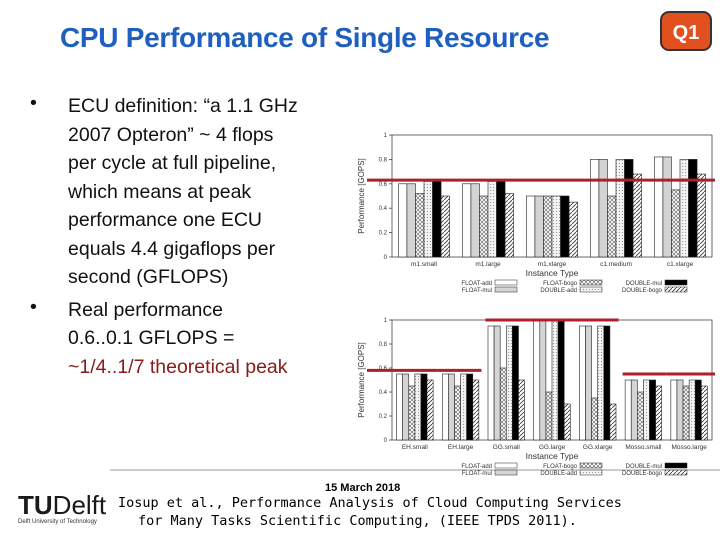  What do you see at coordinates (383, 234) in the screenshot?
I see `y-tick-label: 0.2` at bounding box center [383, 234].